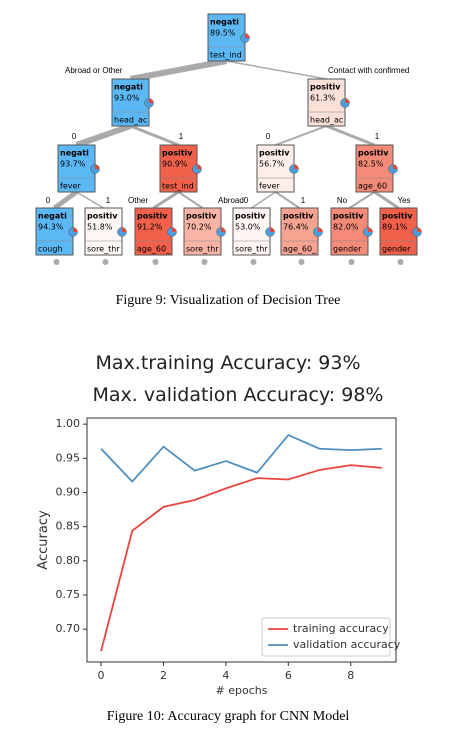  What do you see at coordinates (163, 675) in the screenshot?
I see `x-tick-label: 2` at bounding box center [163, 675].